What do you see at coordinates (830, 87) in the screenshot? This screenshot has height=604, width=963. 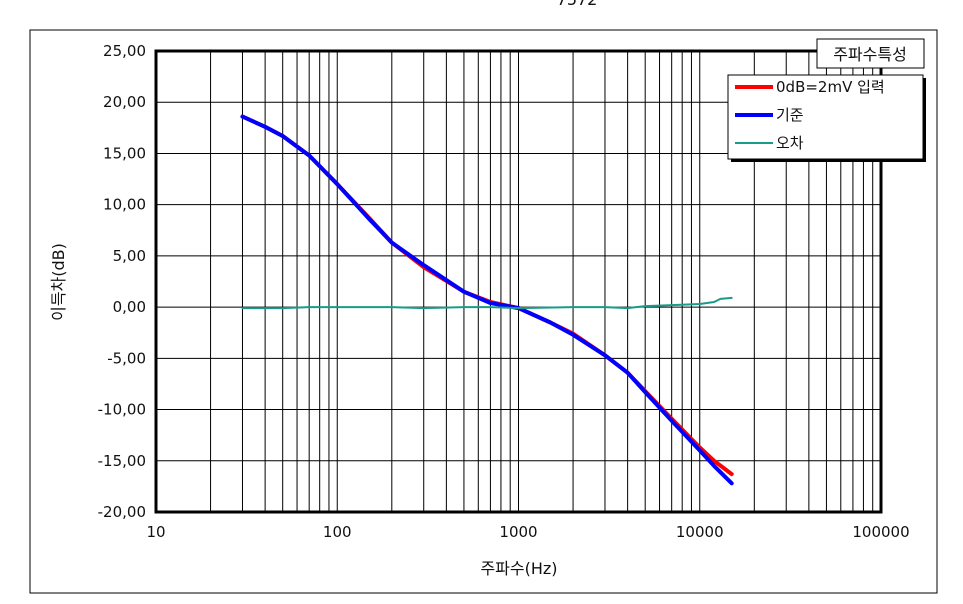 I see `legend-label-input: 0dB=2mV 입력` at bounding box center [830, 87].